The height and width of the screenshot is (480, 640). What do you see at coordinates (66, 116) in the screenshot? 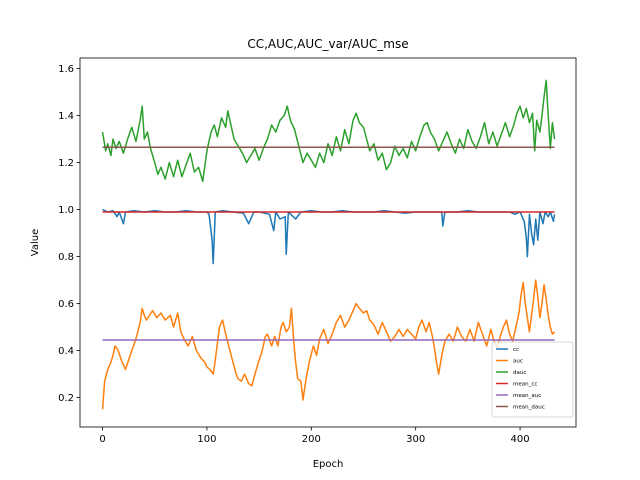
I see `y-tick-label-1-4: 1.4` at bounding box center [66, 116].